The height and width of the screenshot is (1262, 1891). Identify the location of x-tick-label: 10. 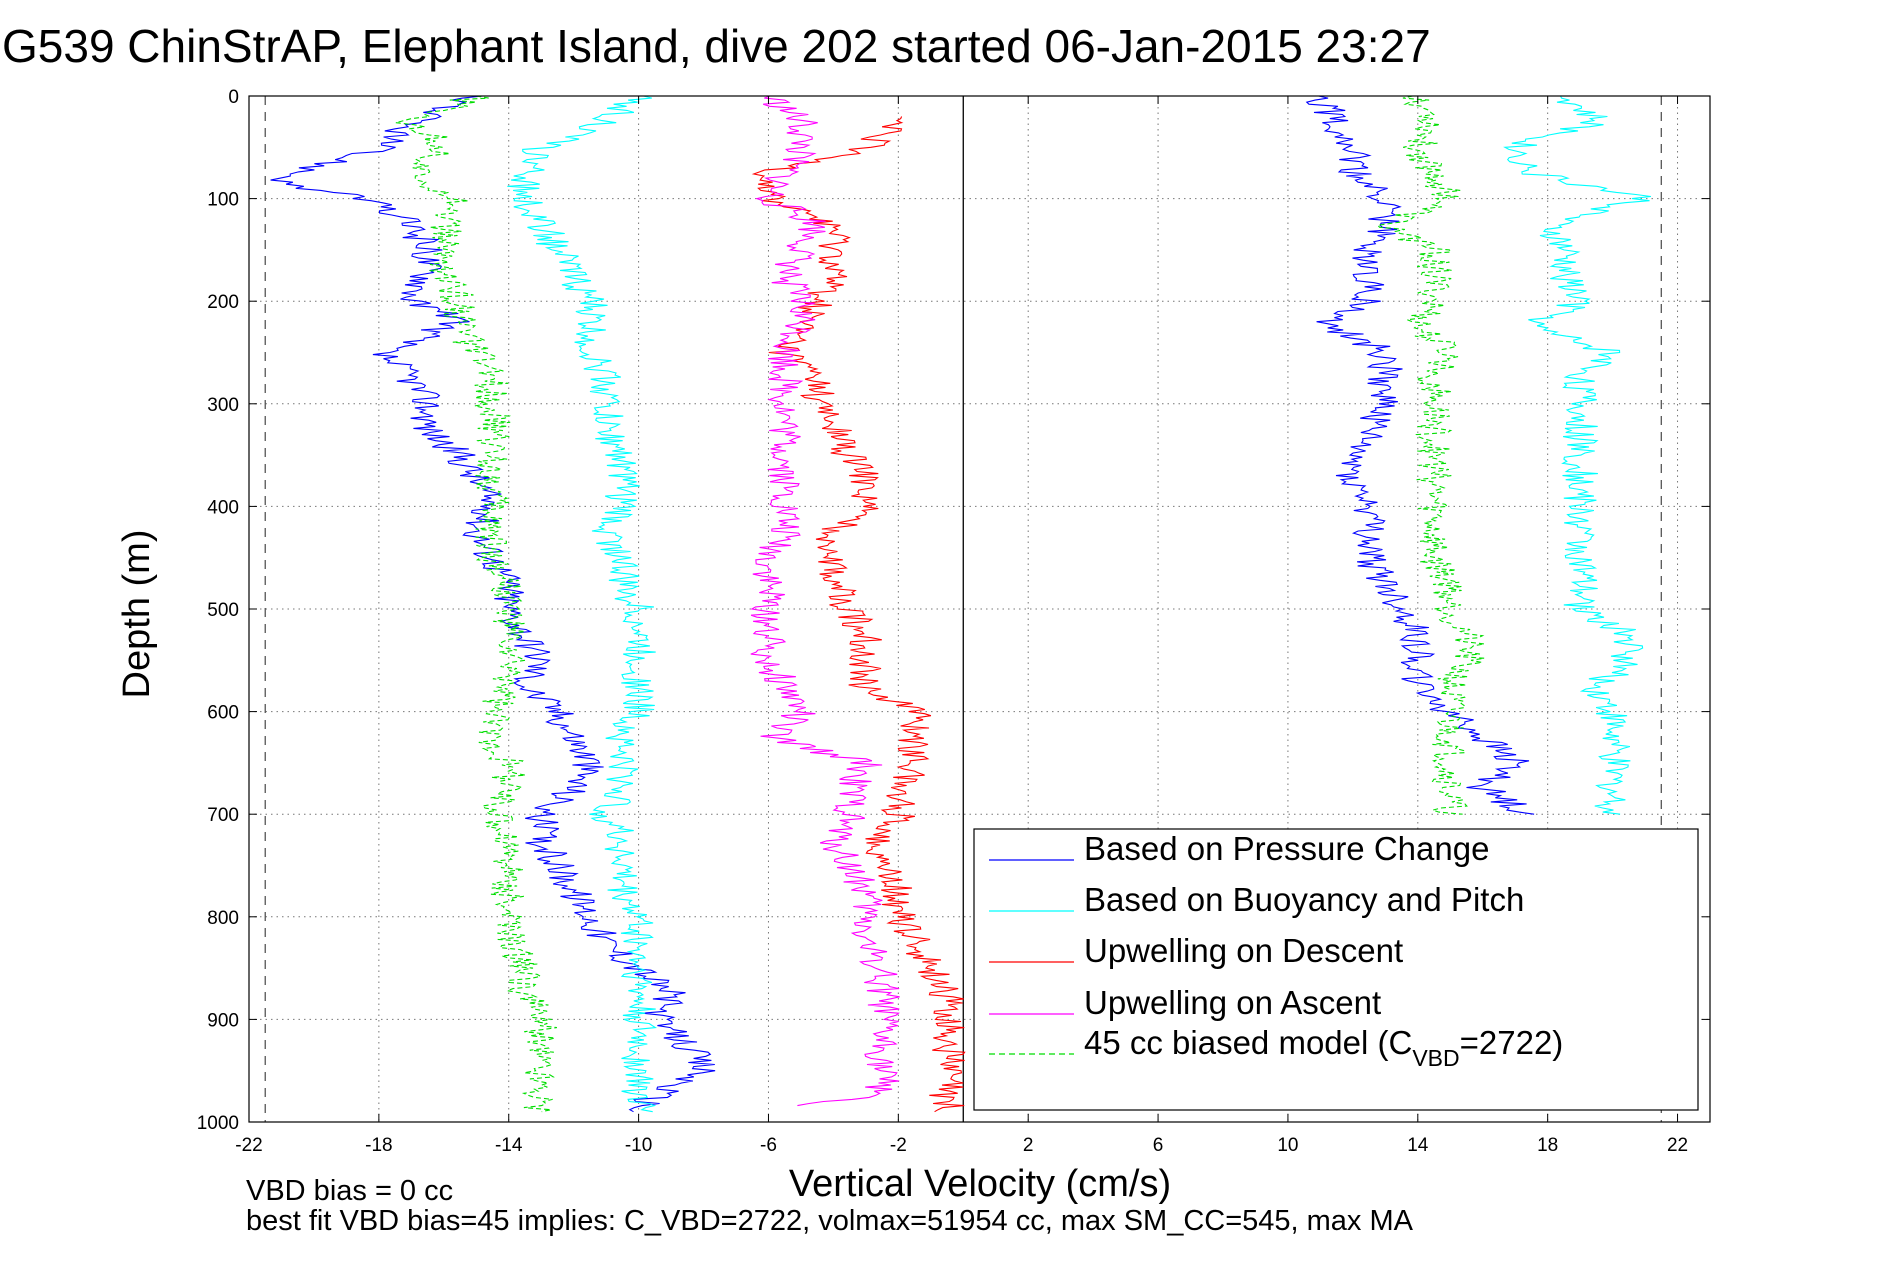
(1287, 1145).